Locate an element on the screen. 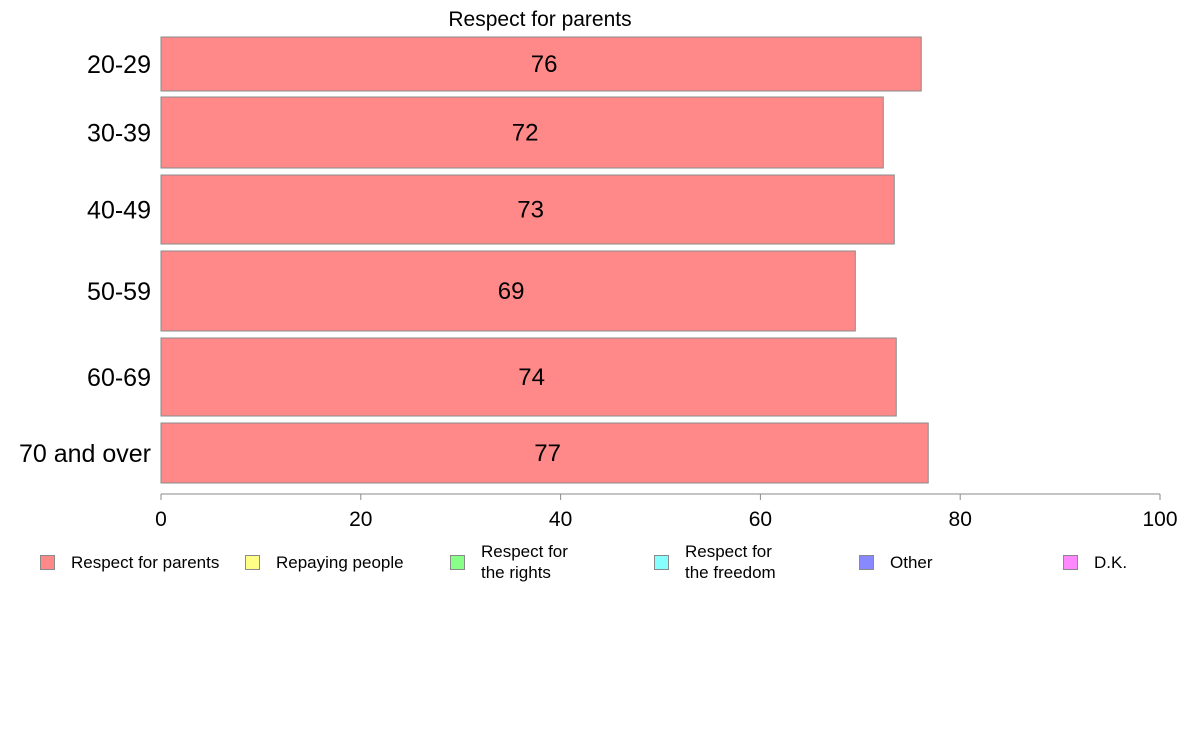 This screenshot has width=1188, height=736. legend-label: Other is located at coordinates (911, 562).